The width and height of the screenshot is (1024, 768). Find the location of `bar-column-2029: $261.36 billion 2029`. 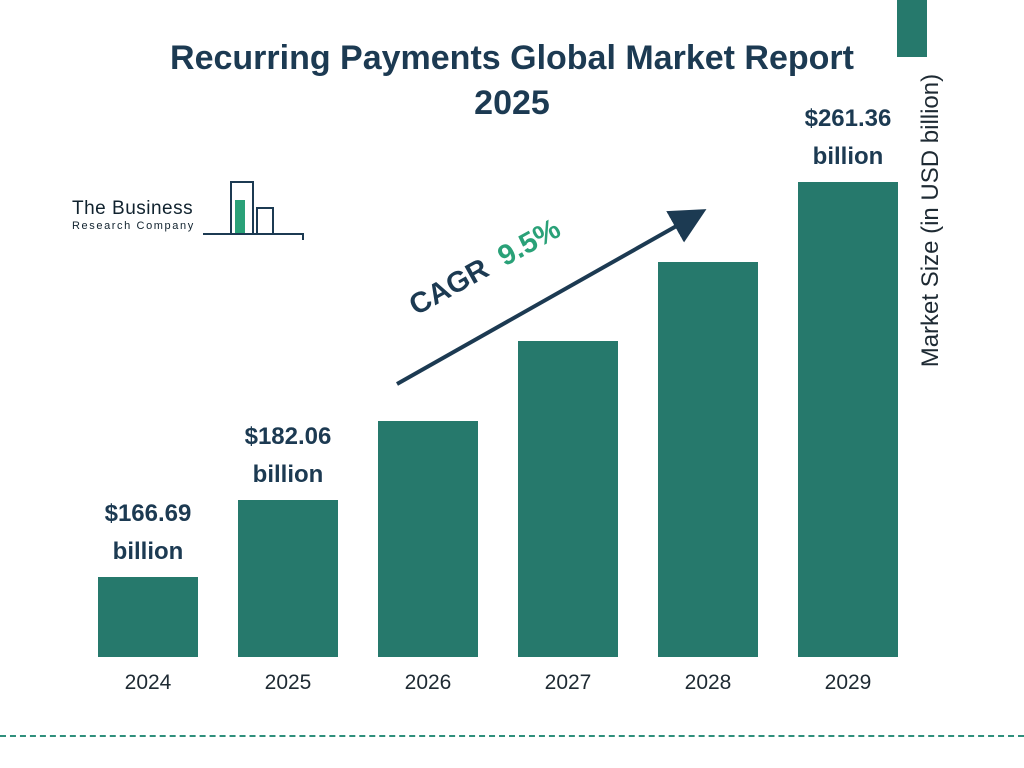

bar-column-2029: $261.36 billion 2029 is located at coordinates (848, 397).